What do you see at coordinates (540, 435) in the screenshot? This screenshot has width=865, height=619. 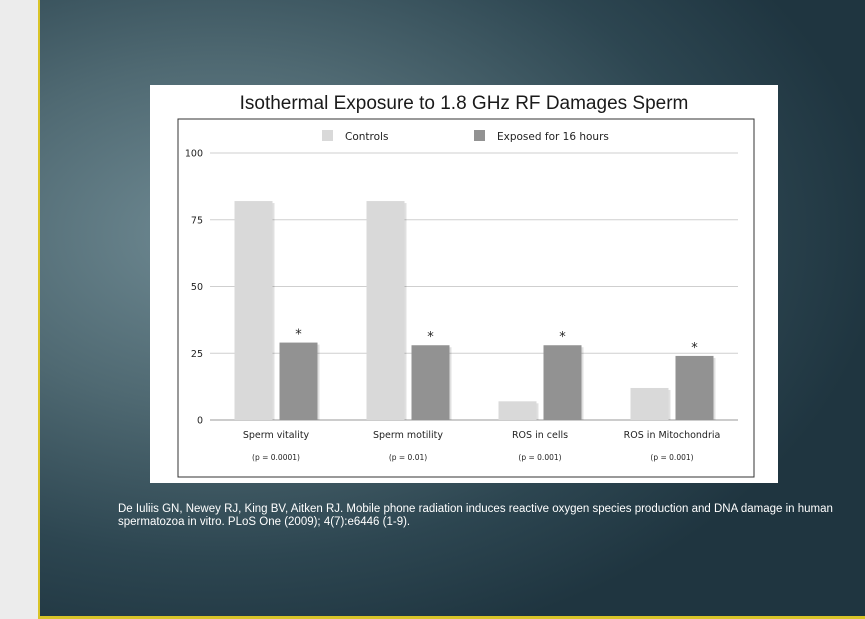 I see `category-label: ROS in cells` at bounding box center [540, 435].